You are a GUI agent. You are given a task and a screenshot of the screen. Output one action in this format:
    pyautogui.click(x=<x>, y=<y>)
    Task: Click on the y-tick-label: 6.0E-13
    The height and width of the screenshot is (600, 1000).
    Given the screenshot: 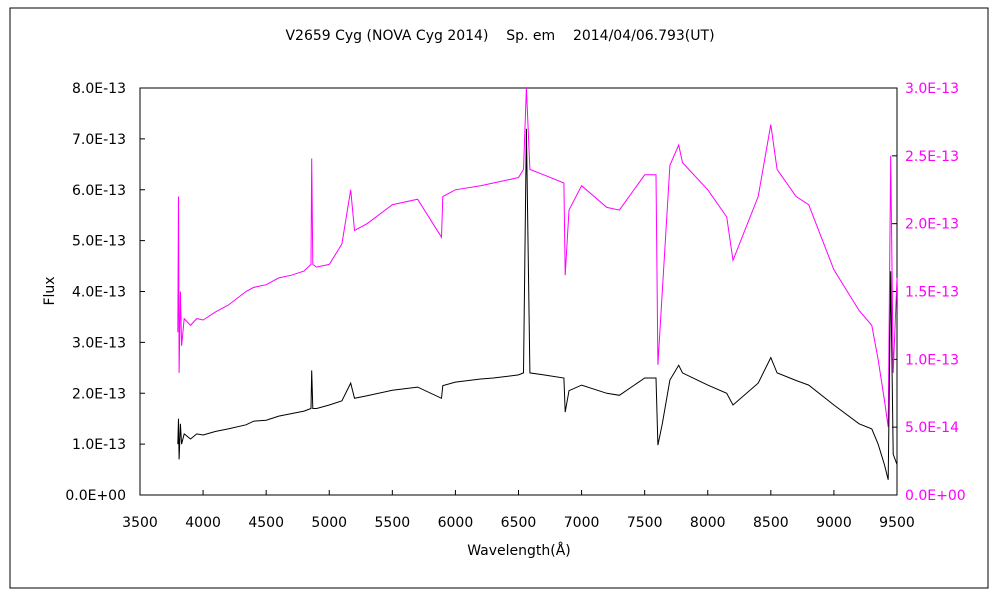 What is the action you would take?
    pyautogui.click(x=99, y=191)
    